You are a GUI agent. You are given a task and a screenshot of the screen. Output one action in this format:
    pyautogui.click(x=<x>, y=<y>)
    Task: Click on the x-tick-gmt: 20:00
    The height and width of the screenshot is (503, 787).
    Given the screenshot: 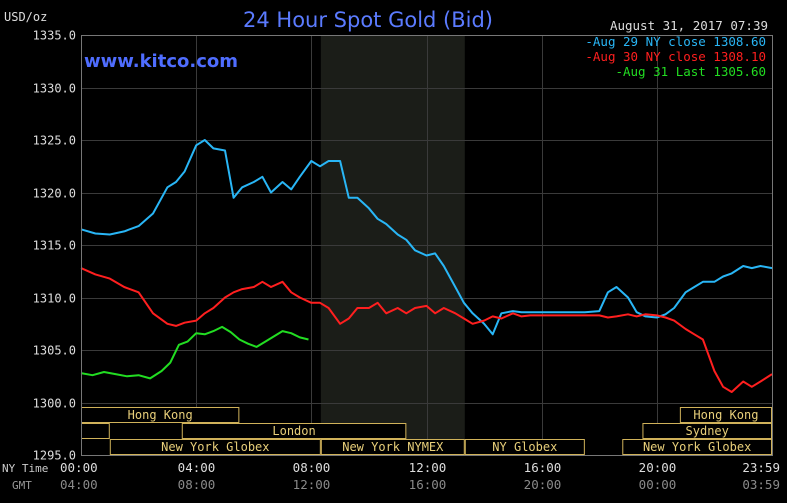 What is the action you would take?
    pyautogui.click(x=543, y=484)
    